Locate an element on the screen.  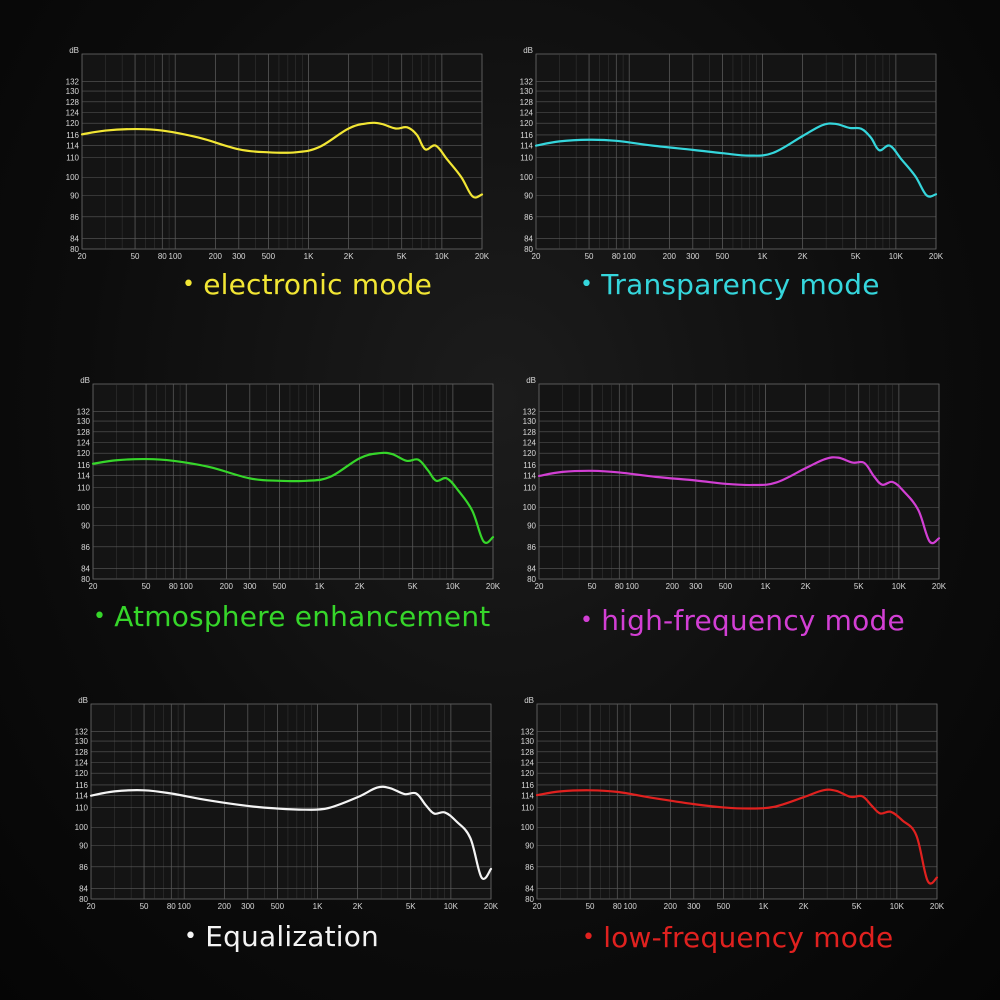
y-gridlines is located at coordinates (737, 815).